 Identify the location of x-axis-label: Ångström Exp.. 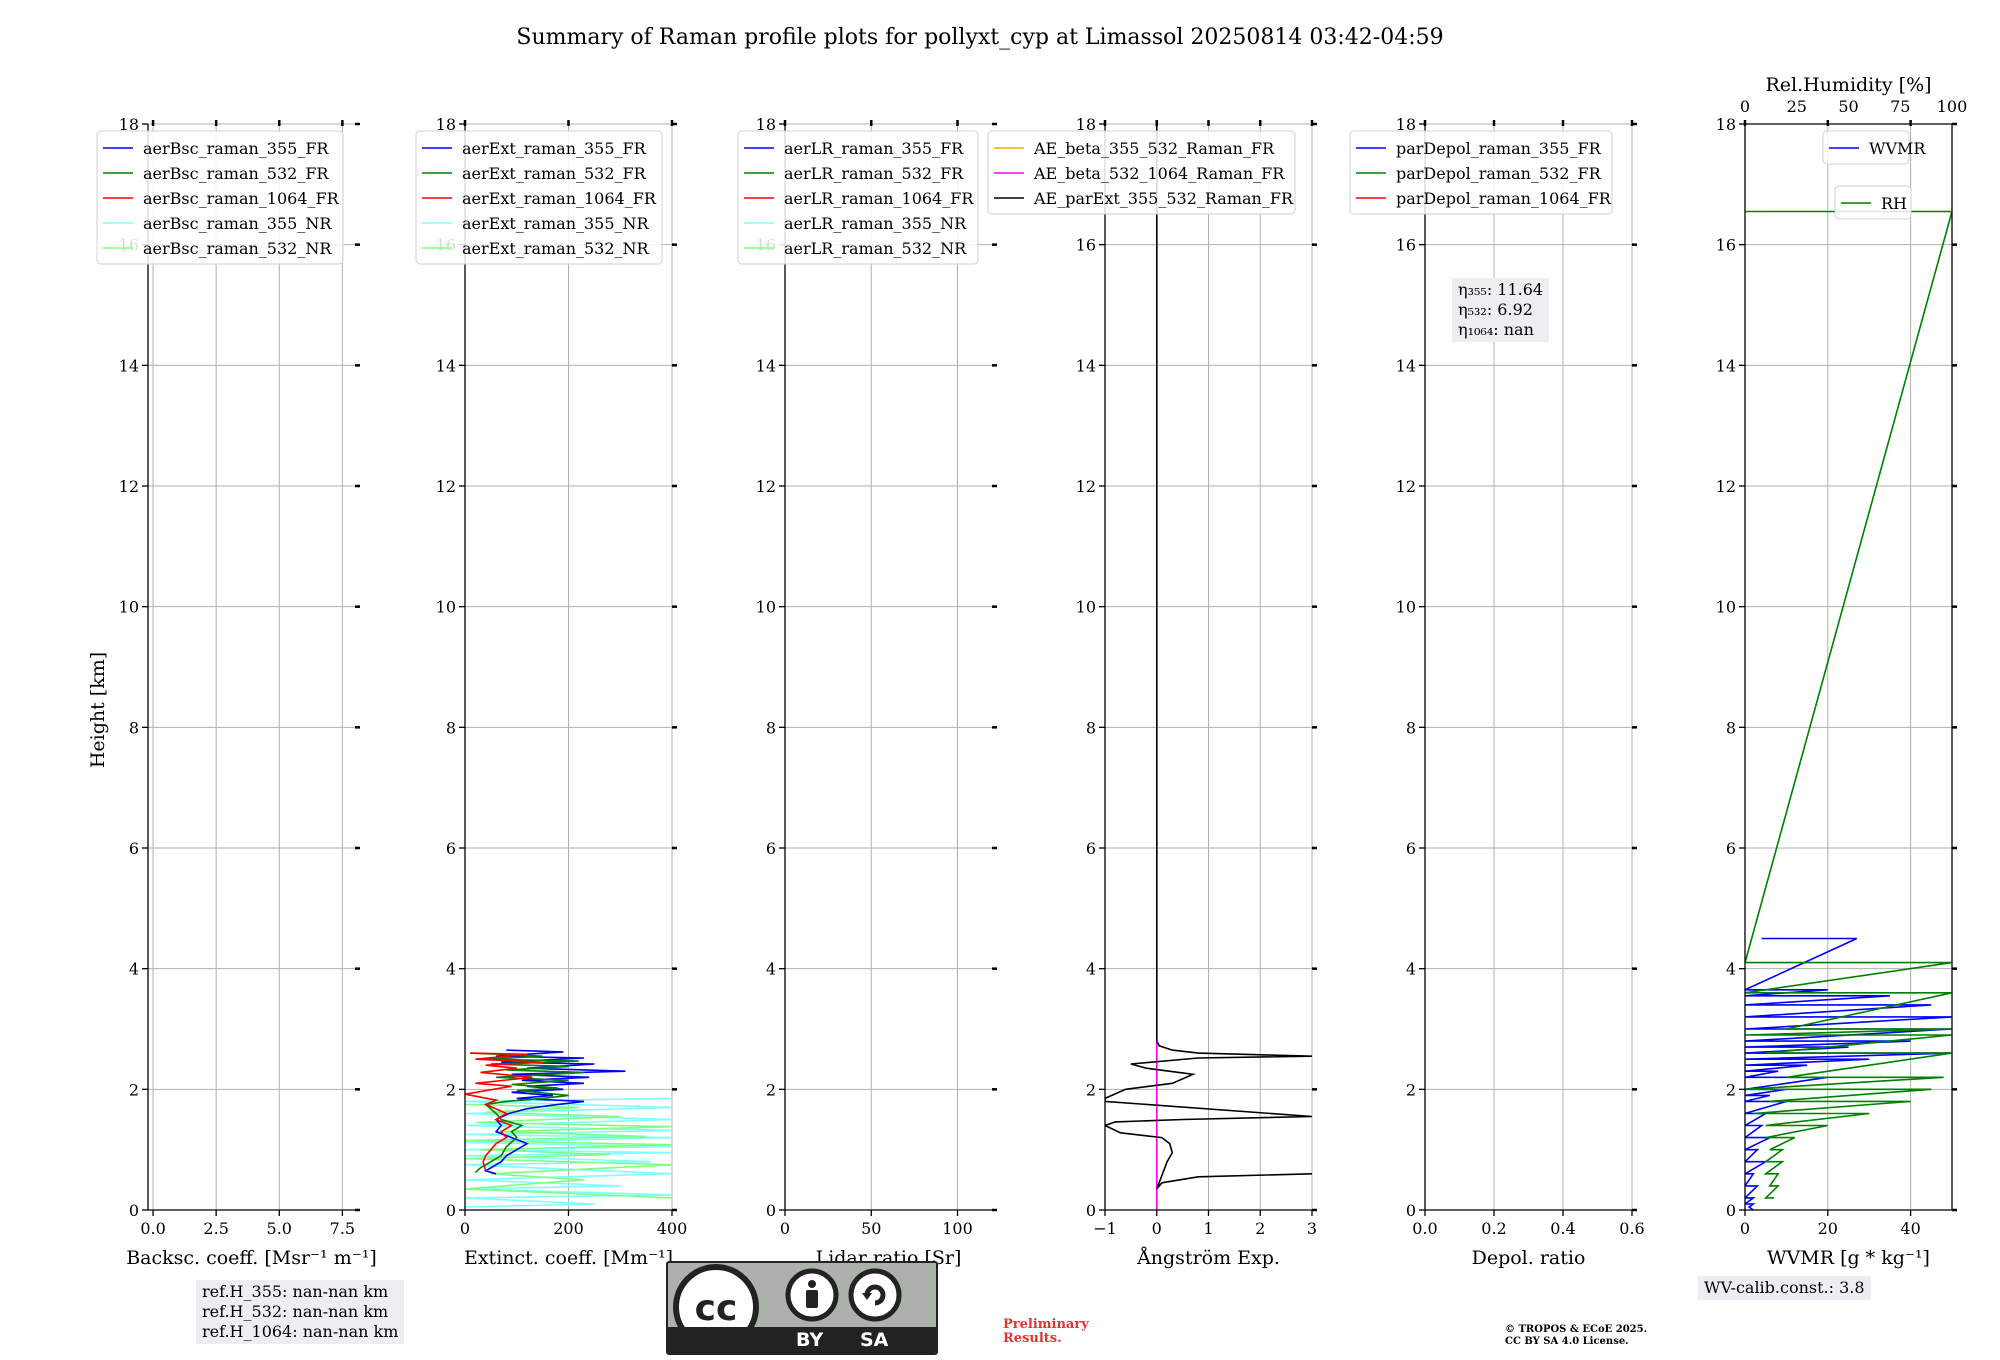
(1208, 1258).